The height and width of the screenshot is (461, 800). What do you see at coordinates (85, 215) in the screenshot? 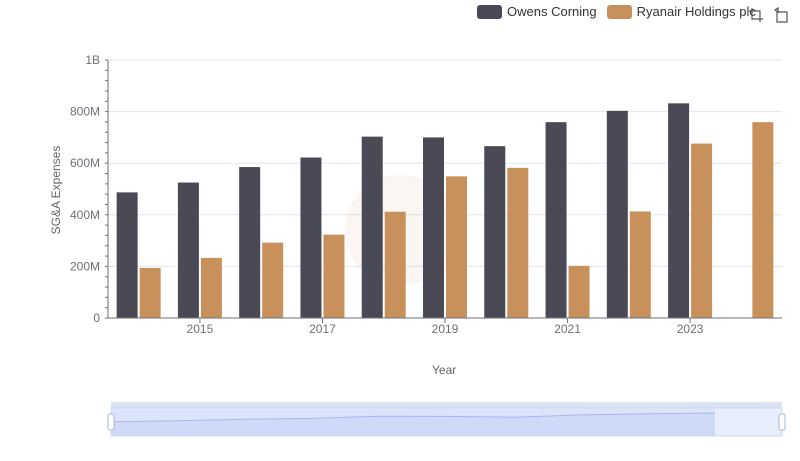
I see `y-tick-label: 400M` at bounding box center [85, 215].